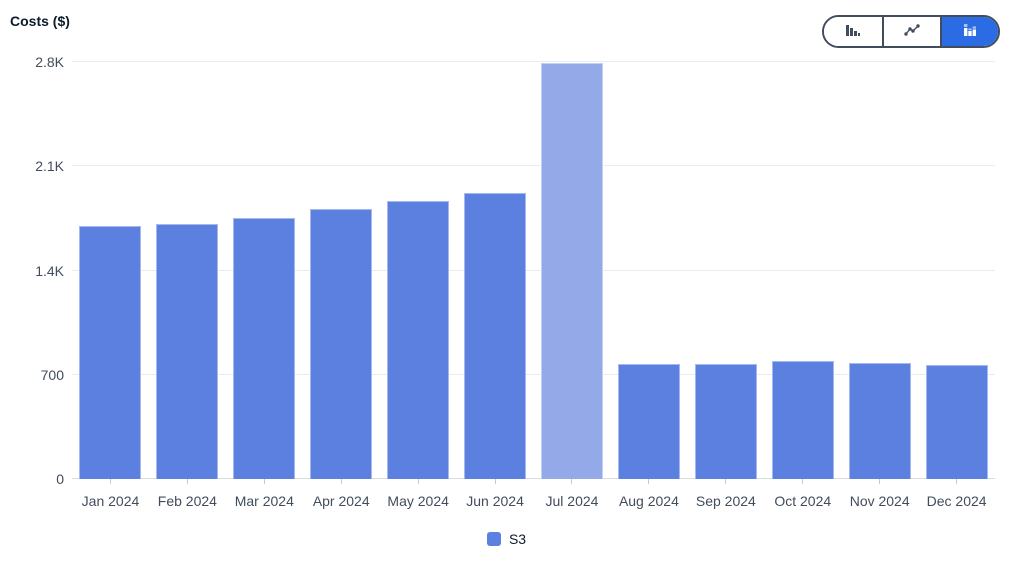 The image size is (1013, 567). What do you see at coordinates (517, 539) in the screenshot?
I see `legend-label: S3` at bounding box center [517, 539].